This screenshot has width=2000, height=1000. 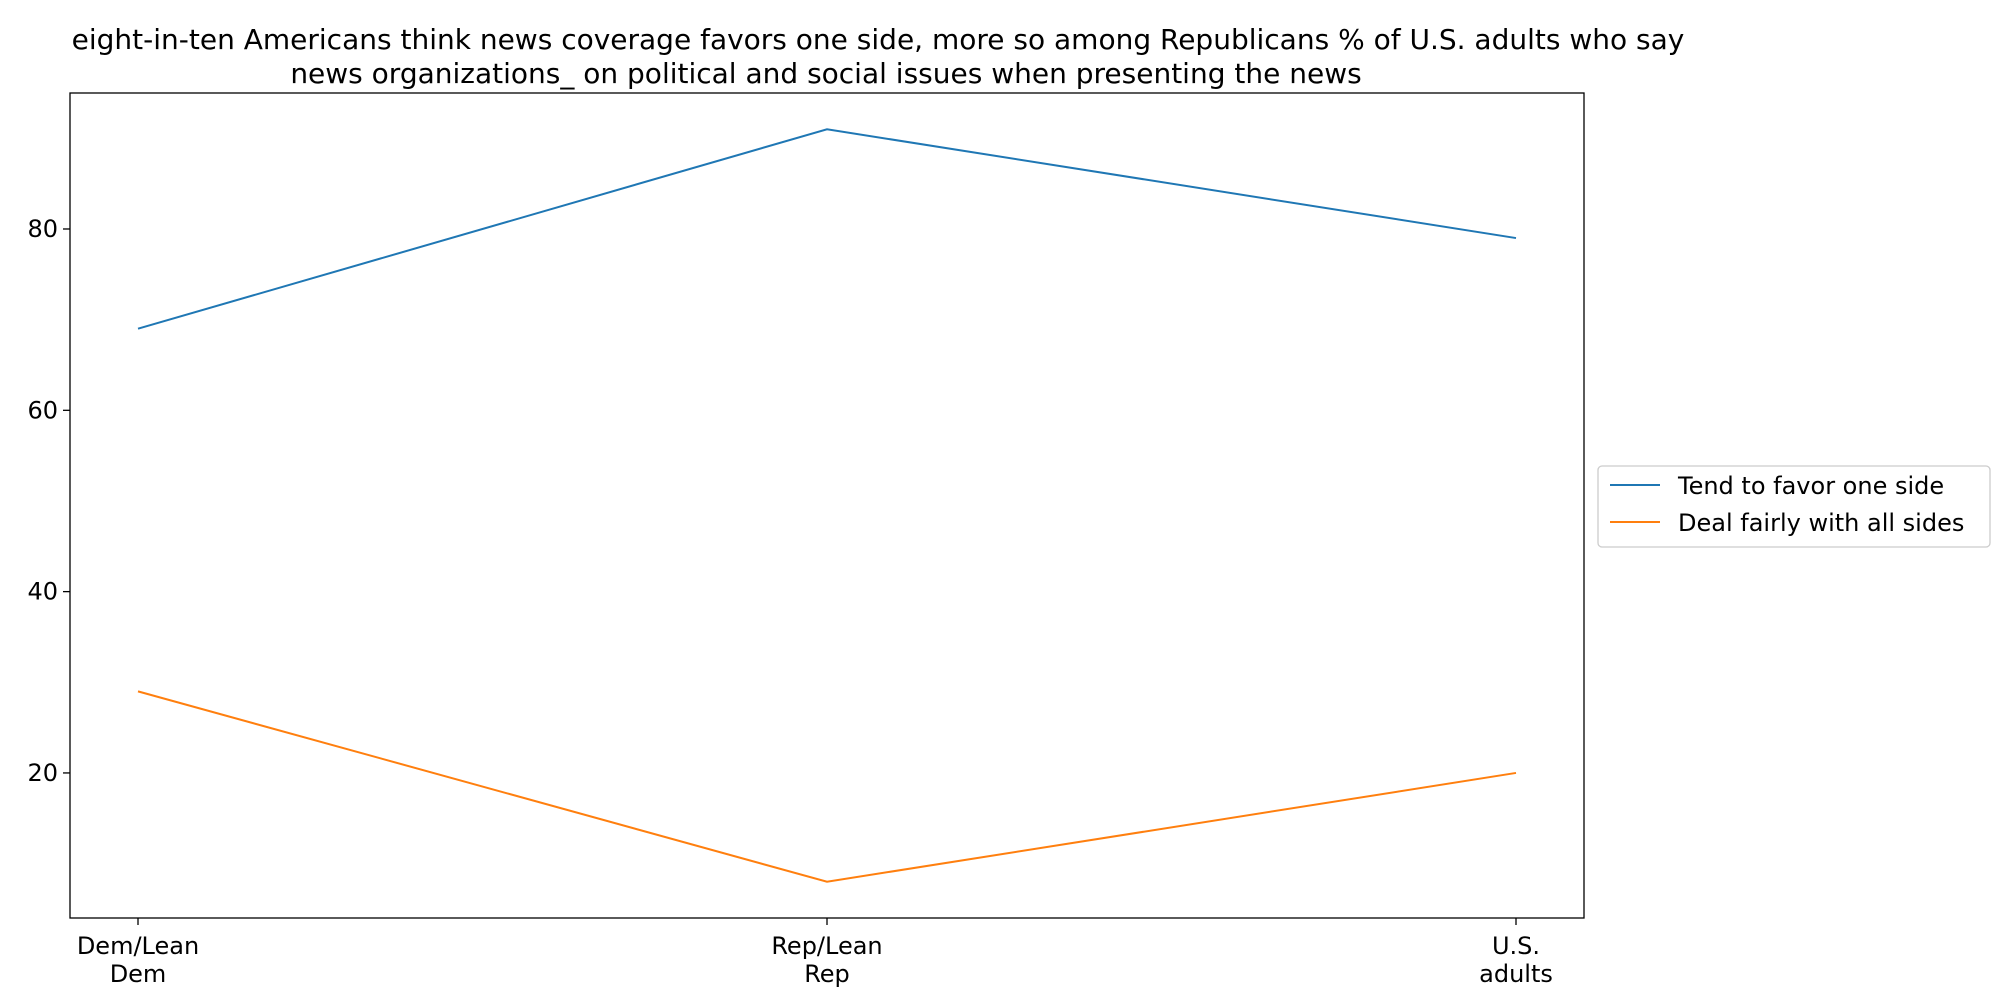 I want to click on x-tick-label-line: U.S., so click(x=1516, y=946).